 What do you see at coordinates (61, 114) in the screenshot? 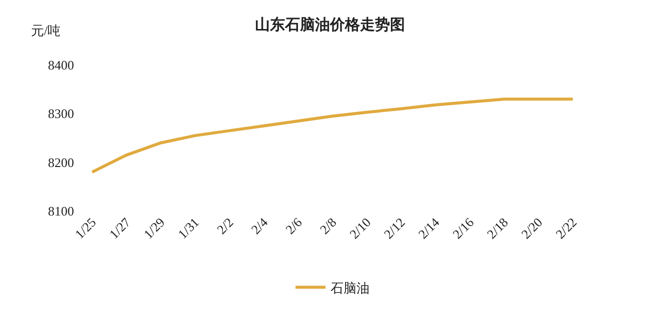
I see `y-tick-label: 8300` at bounding box center [61, 114].